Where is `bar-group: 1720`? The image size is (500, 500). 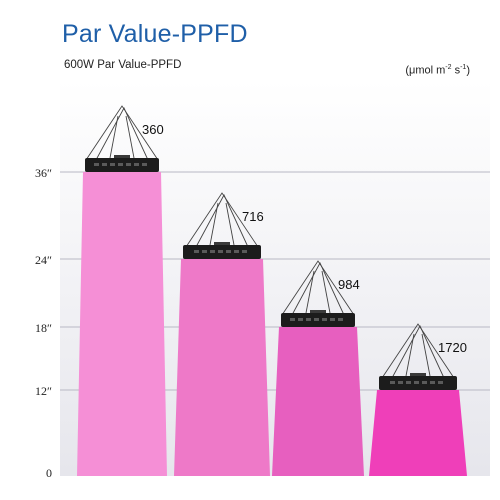
bar-group: 1720 is located at coordinates (418, 399).